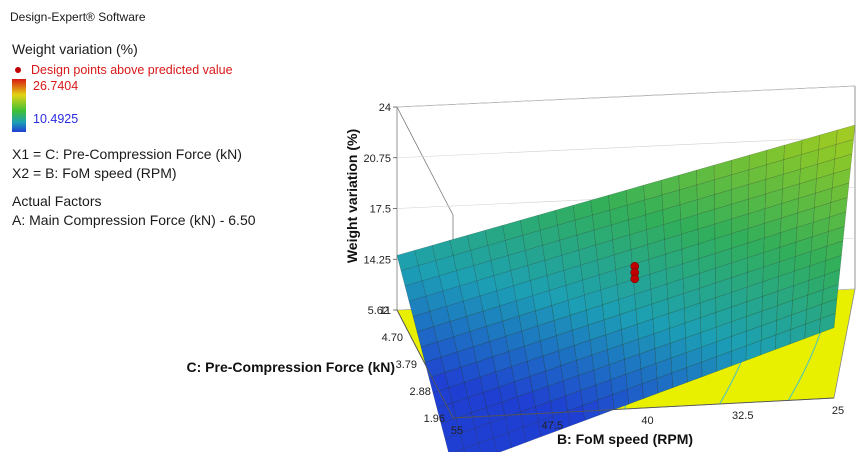 This screenshot has width=856, height=452. I want to click on response-name: Weight variation (%), so click(75, 49).